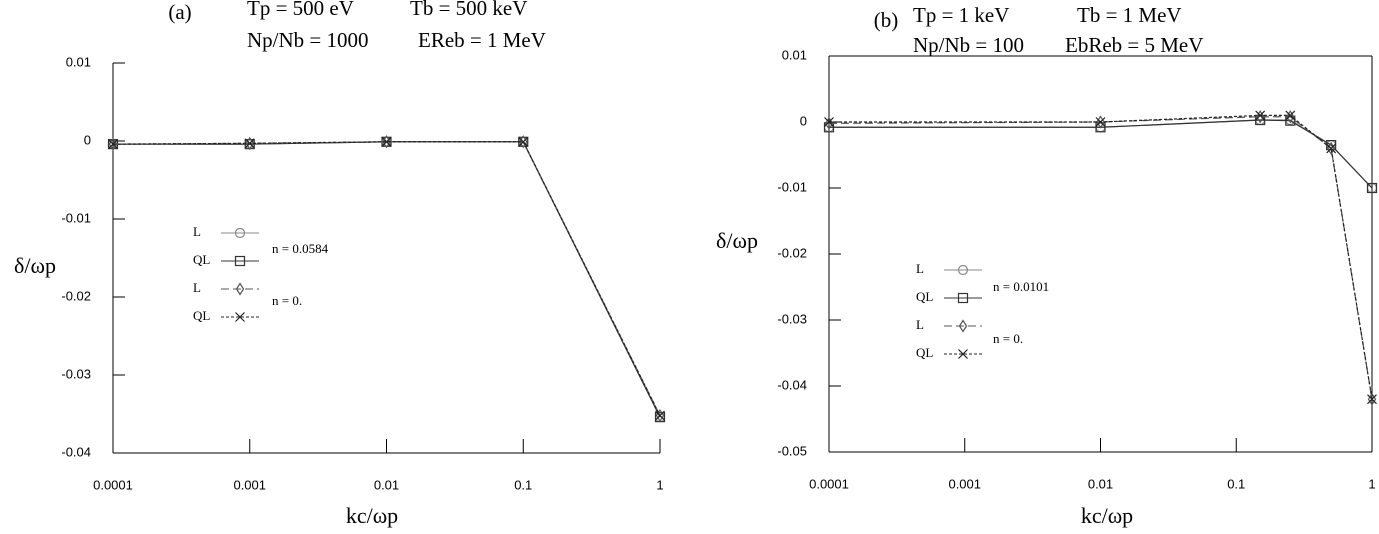  I want to click on legend-group: n = 0.0584, so click(300, 248).